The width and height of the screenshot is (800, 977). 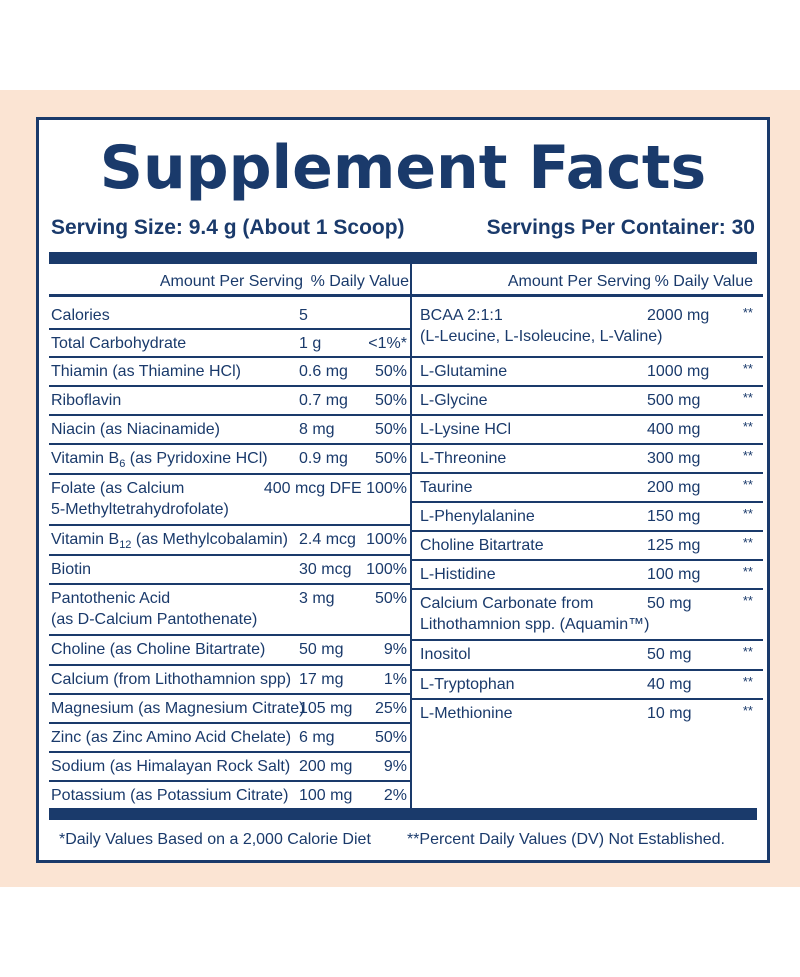 I want to click on right-row-2-dv: **, so click(x=747, y=397).